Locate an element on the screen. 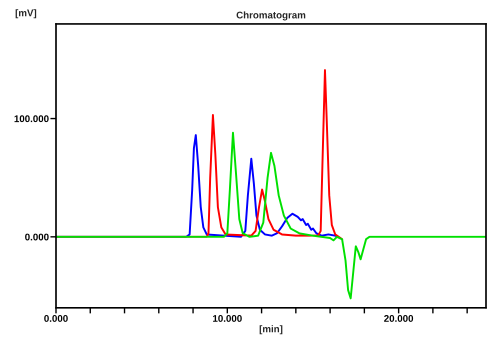 Image resolution: width=500 pixels, height=342 pixels. chart-title: Chromatogram is located at coordinates (271, 15).